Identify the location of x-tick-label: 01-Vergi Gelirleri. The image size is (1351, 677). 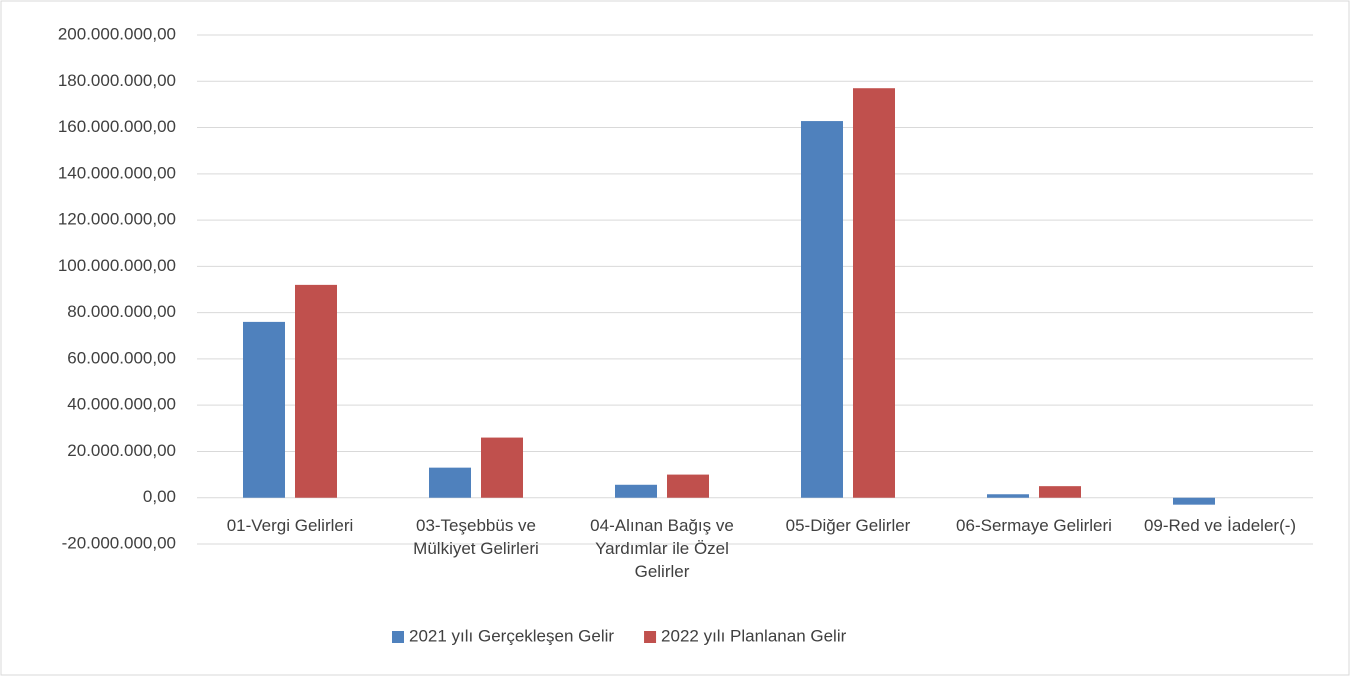
(290, 525).